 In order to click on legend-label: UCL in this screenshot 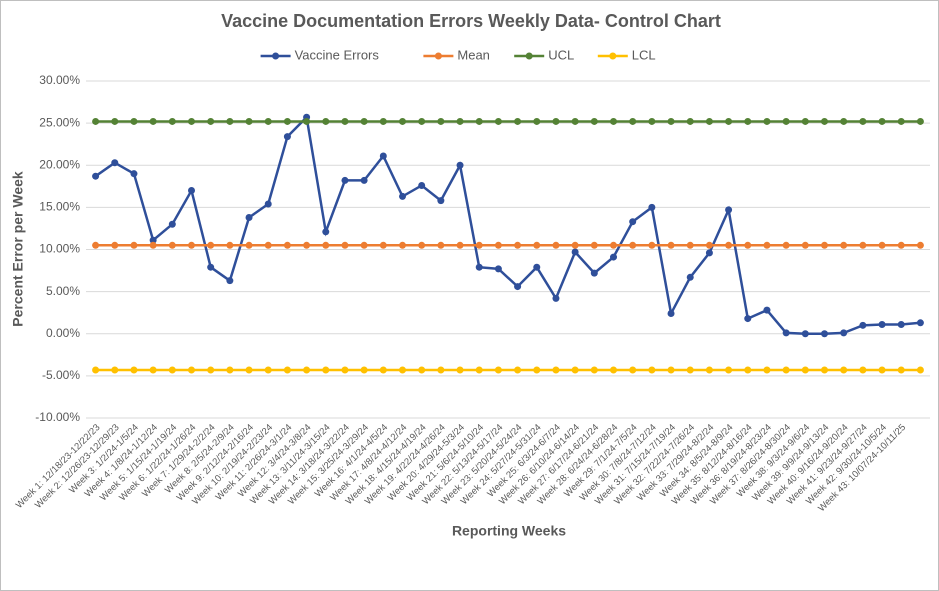, I will do `click(561, 54)`.